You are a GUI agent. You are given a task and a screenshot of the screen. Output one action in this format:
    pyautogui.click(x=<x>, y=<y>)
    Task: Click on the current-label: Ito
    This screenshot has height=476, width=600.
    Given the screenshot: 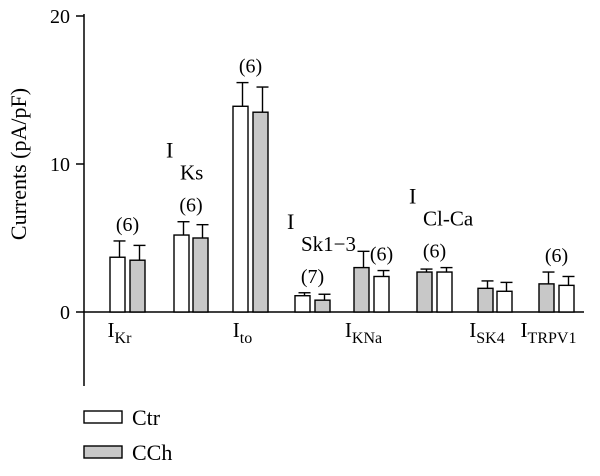 What is the action you would take?
    pyautogui.click(x=242, y=332)
    